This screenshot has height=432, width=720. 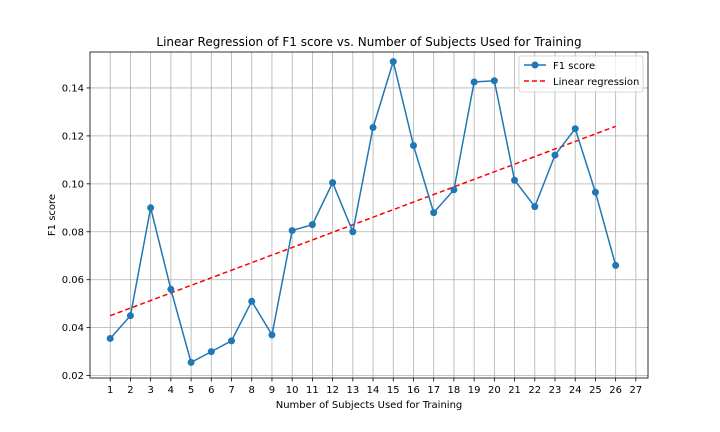 I want to click on x-axis-label: Number of Subjects Used for Training, so click(x=369, y=405).